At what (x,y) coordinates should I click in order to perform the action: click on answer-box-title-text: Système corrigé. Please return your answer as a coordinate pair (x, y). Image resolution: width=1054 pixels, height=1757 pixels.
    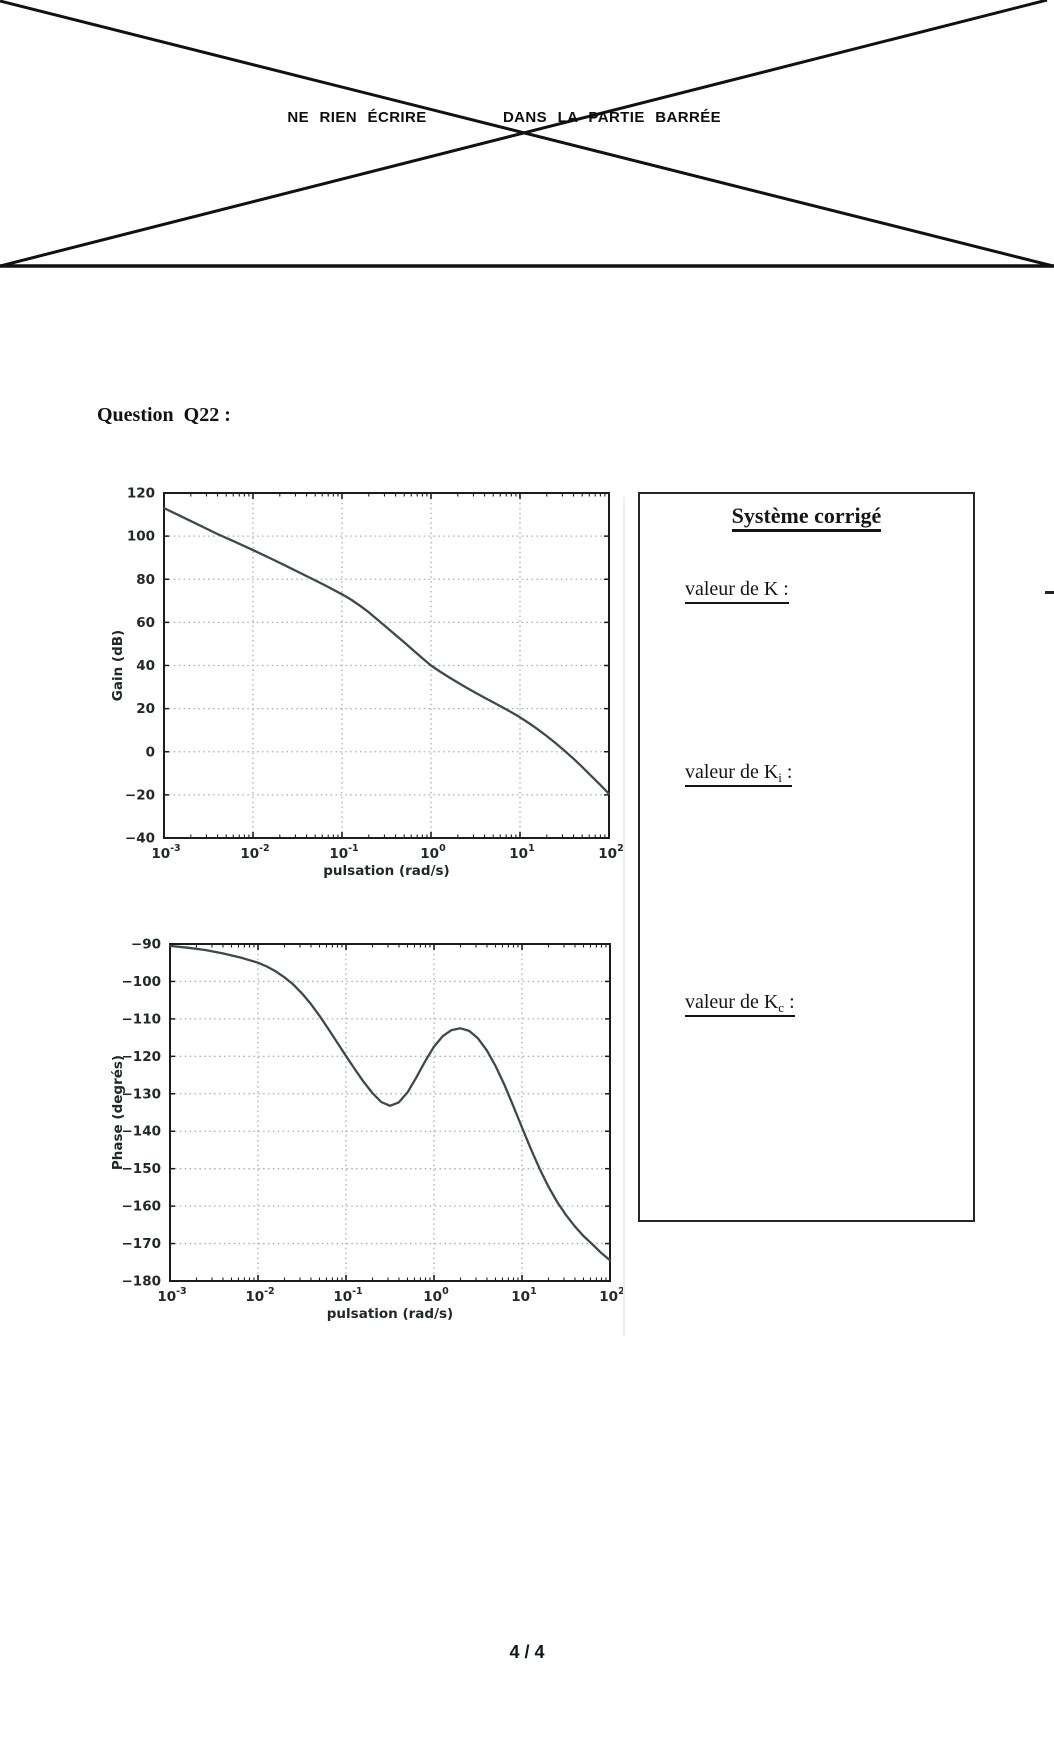
    Looking at the image, I should click on (806, 517).